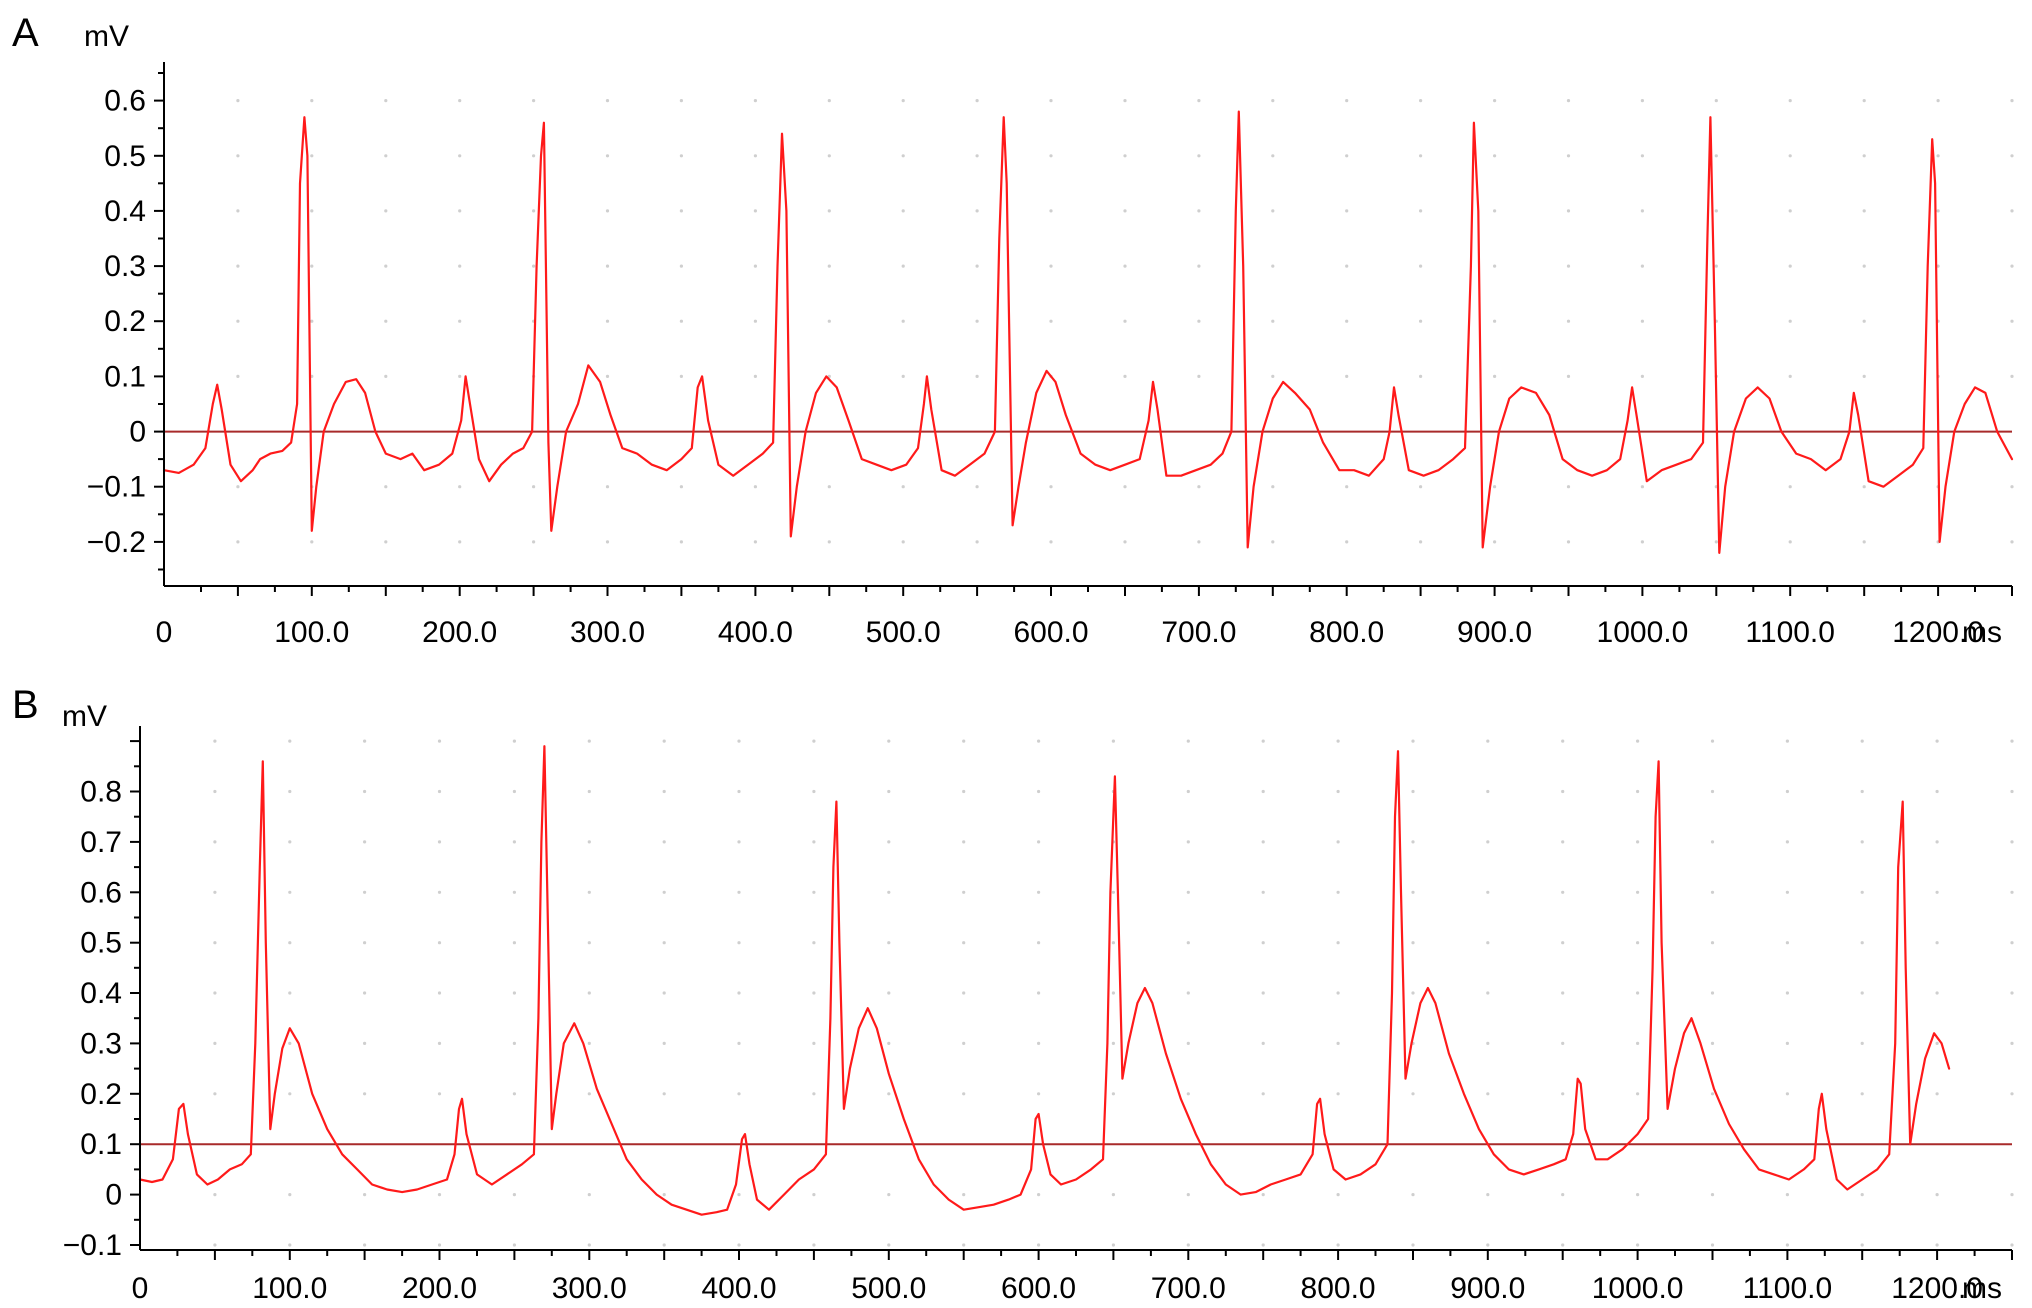 Image resolution: width=2032 pixels, height=1308 pixels. Describe the element at coordinates (439, 1288) in the screenshot. I see `x-tick-label: 200.0` at that location.